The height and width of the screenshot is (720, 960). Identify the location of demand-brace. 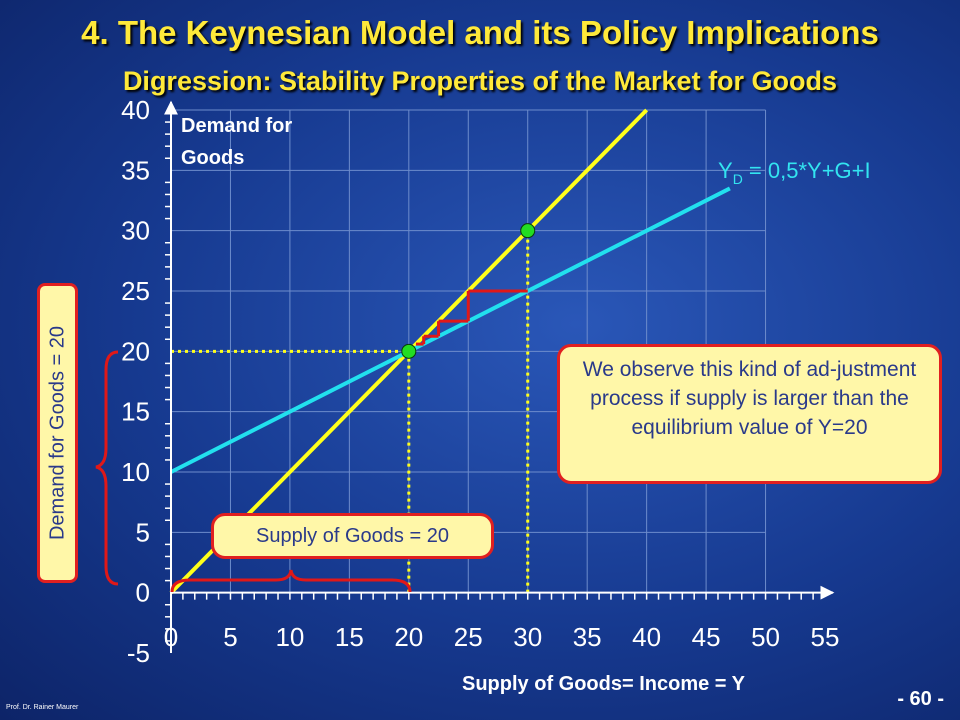
(107, 468).